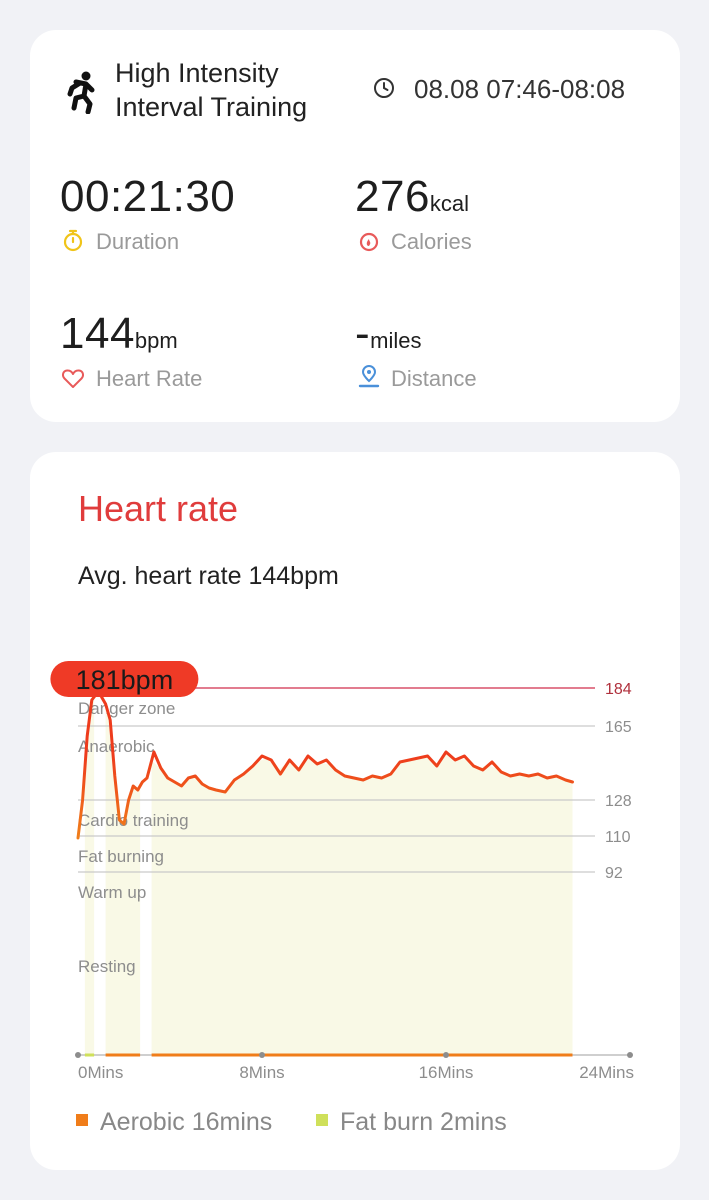  What do you see at coordinates (614, 873) in the screenshot?
I see `zone-tick-label-4: 92` at bounding box center [614, 873].